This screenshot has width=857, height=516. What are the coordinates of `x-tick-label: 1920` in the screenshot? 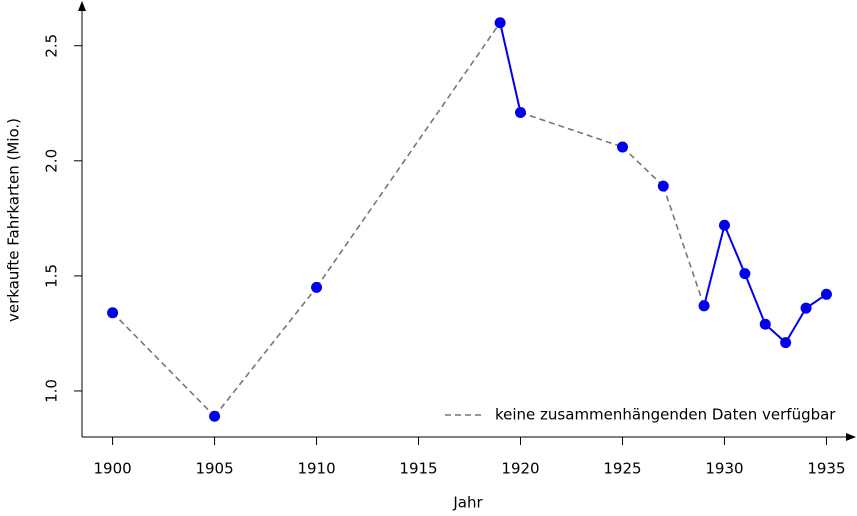 It's located at (520, 469).